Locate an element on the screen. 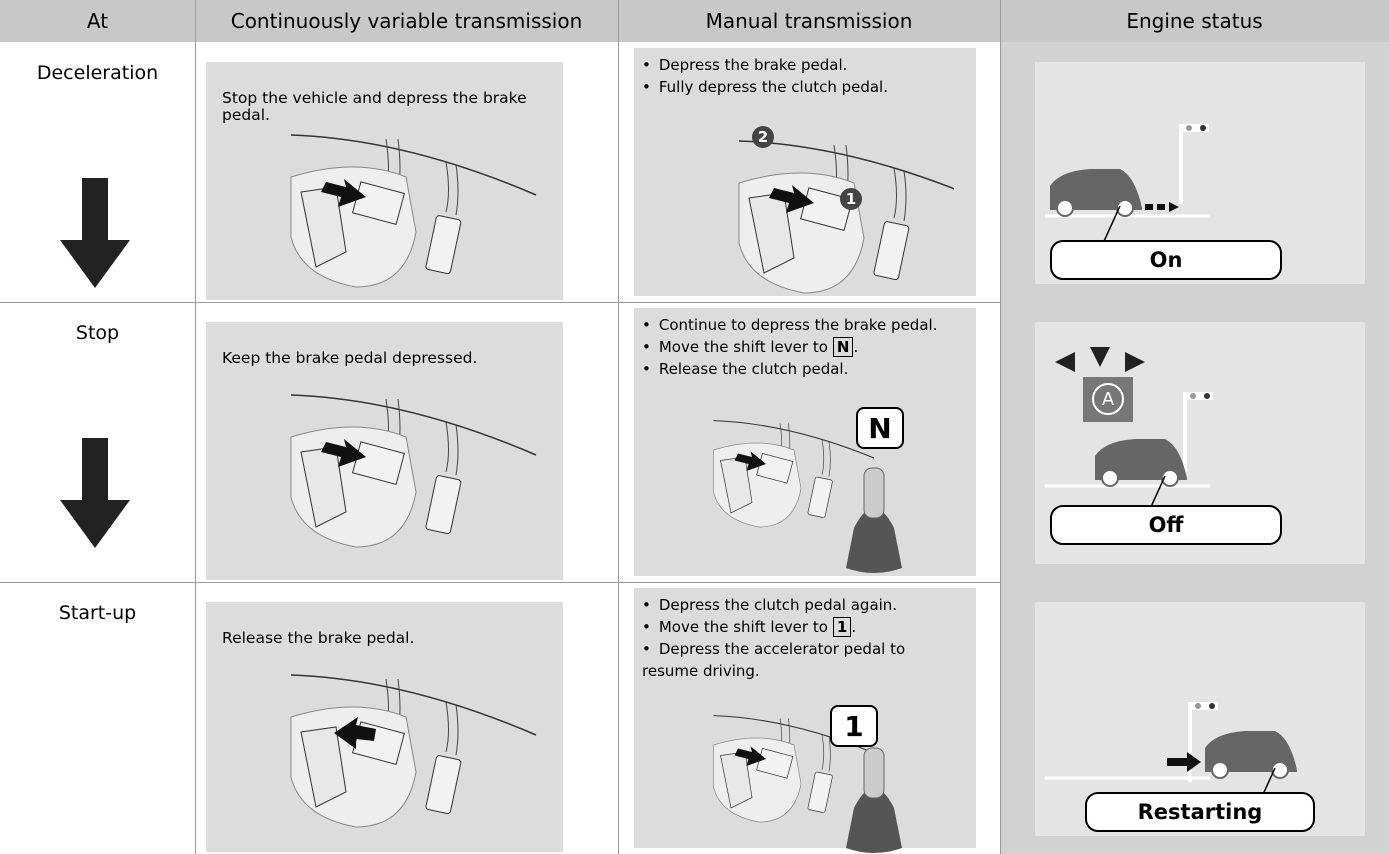 Image resolution: width=1389 pixels, height=854 pixels. cvt-panel: Keep the brake pedal depressed. is located at coordinates (384, 451).